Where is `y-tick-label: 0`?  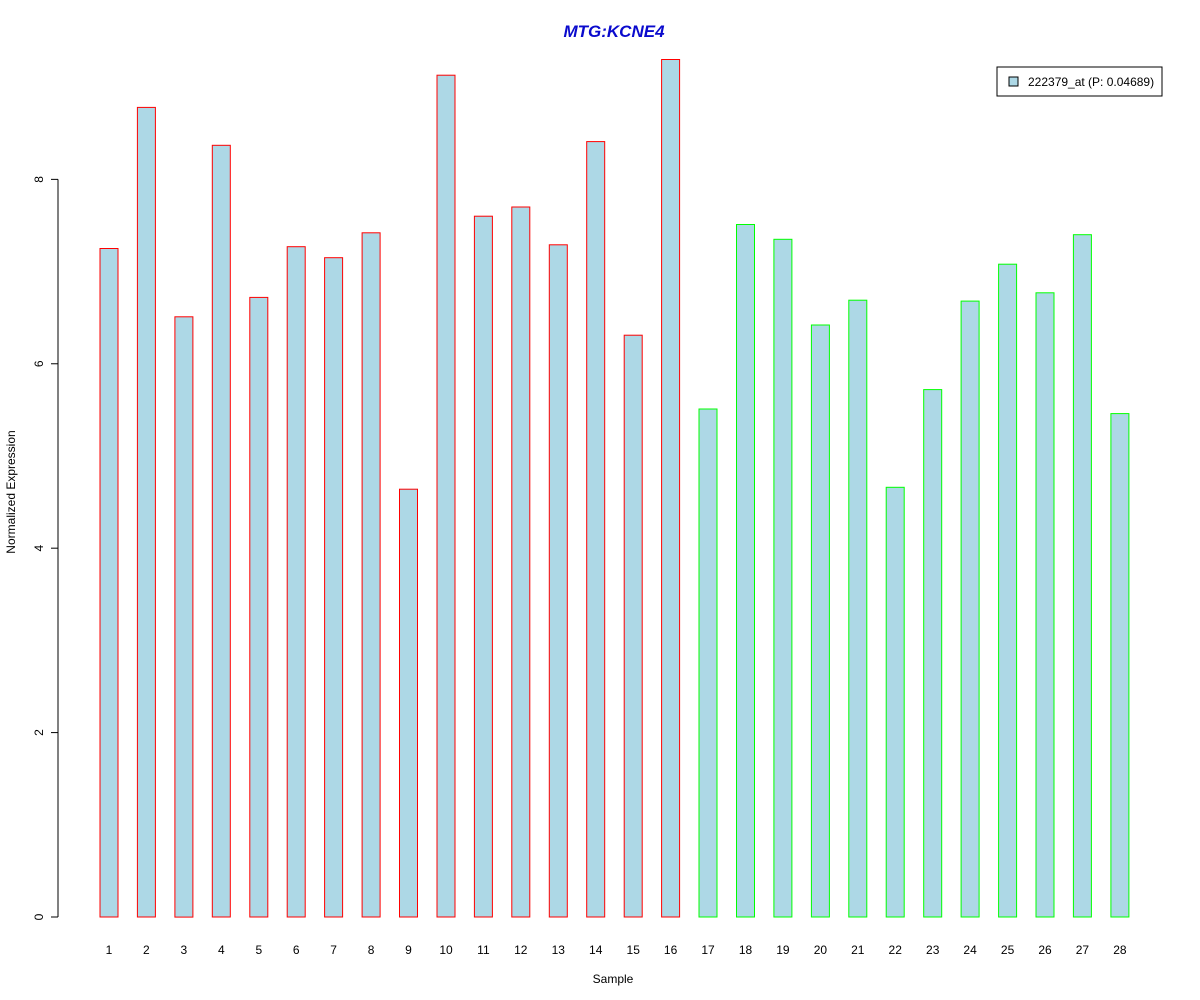
y-tick-label: 0 is located at coordinates (39, 916).